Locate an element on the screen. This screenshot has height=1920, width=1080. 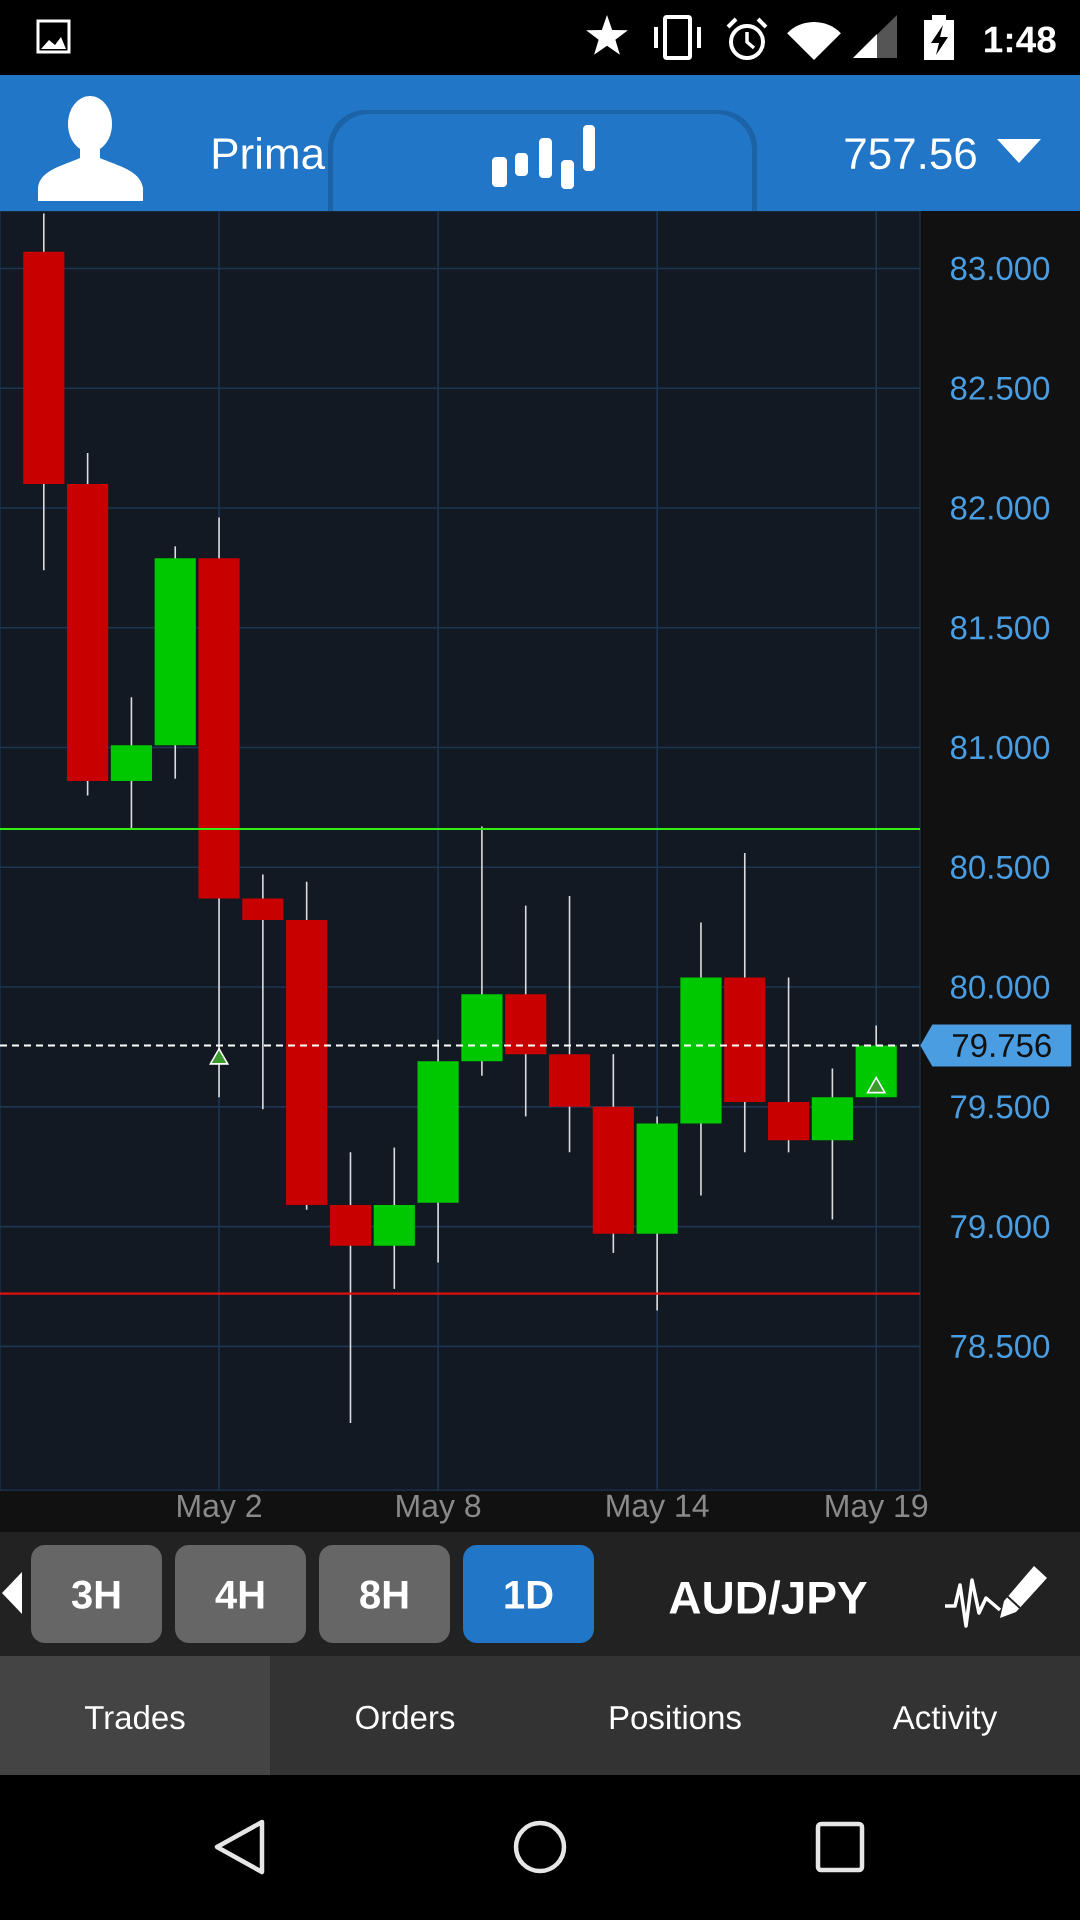
x-tick-label: May 19 is located at coordinates (877, 1509).